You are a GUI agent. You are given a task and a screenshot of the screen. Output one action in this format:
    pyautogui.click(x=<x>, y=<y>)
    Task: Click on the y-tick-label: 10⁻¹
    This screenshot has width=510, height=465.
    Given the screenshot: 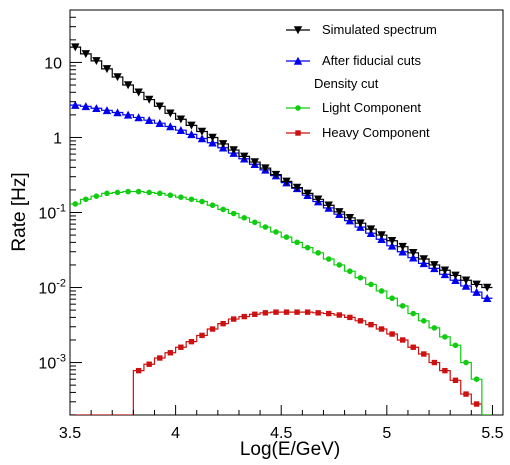 What is the action you would take?
    pyautogui.click(x=52, y=213)
    